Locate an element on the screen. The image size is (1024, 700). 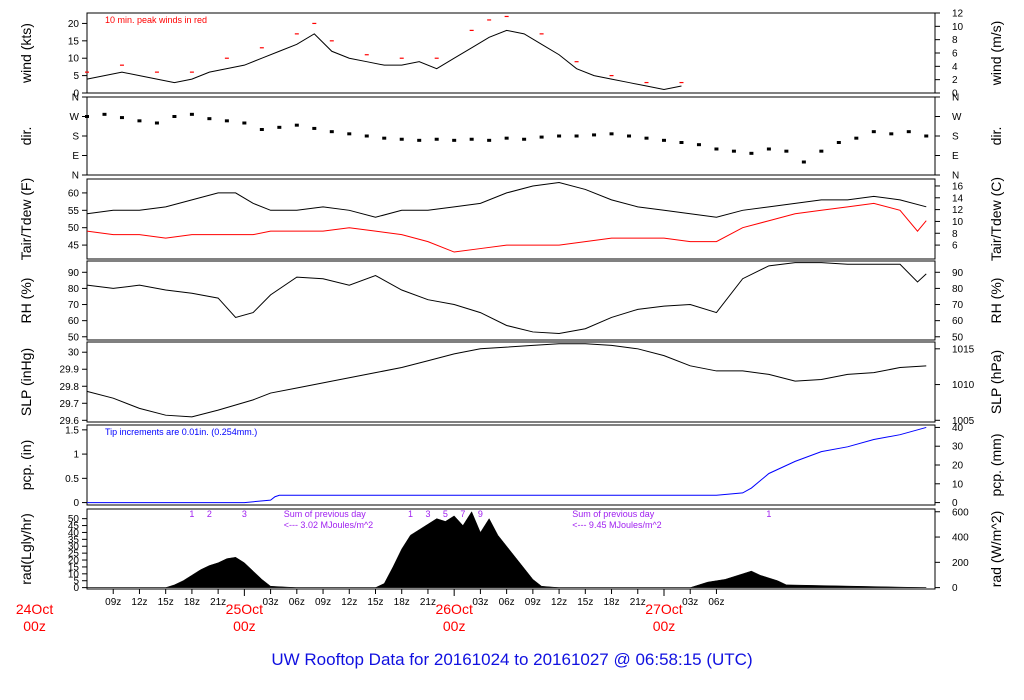
right-tick-label: 1005 is located at coordinates (963, 421).